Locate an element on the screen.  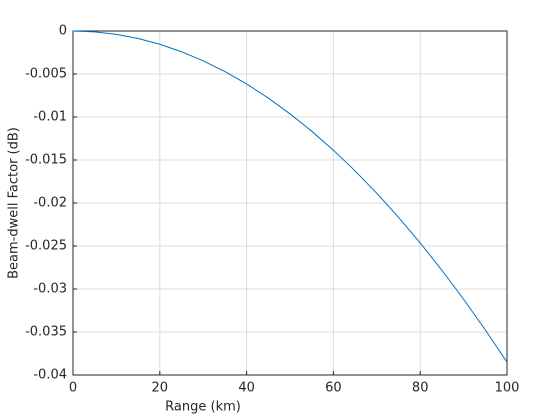
x-axis-label: Range (km) is located at coordinates (203, 407).